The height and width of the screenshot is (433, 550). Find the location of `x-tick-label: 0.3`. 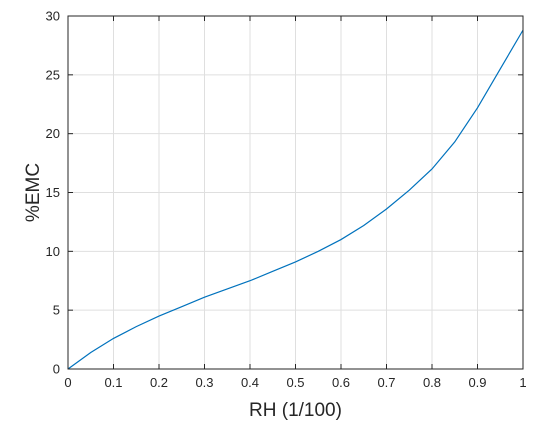

x-tick-label: 0.3 is located at coordinates (204, 382).